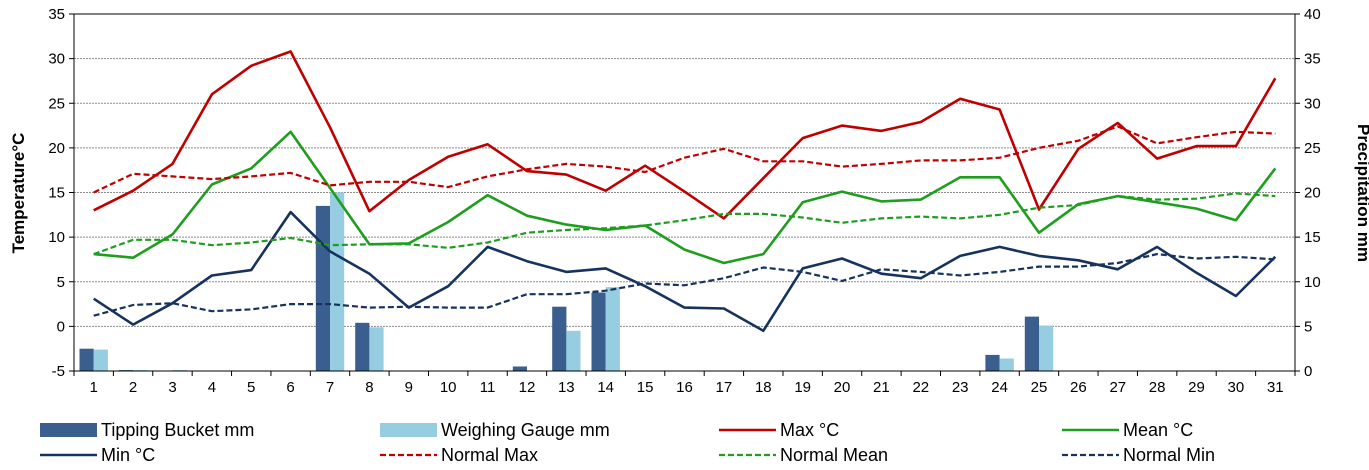 This screenshot has width=1369, height=470. I want to click on legend-item: Max °C, so click(779, 430).